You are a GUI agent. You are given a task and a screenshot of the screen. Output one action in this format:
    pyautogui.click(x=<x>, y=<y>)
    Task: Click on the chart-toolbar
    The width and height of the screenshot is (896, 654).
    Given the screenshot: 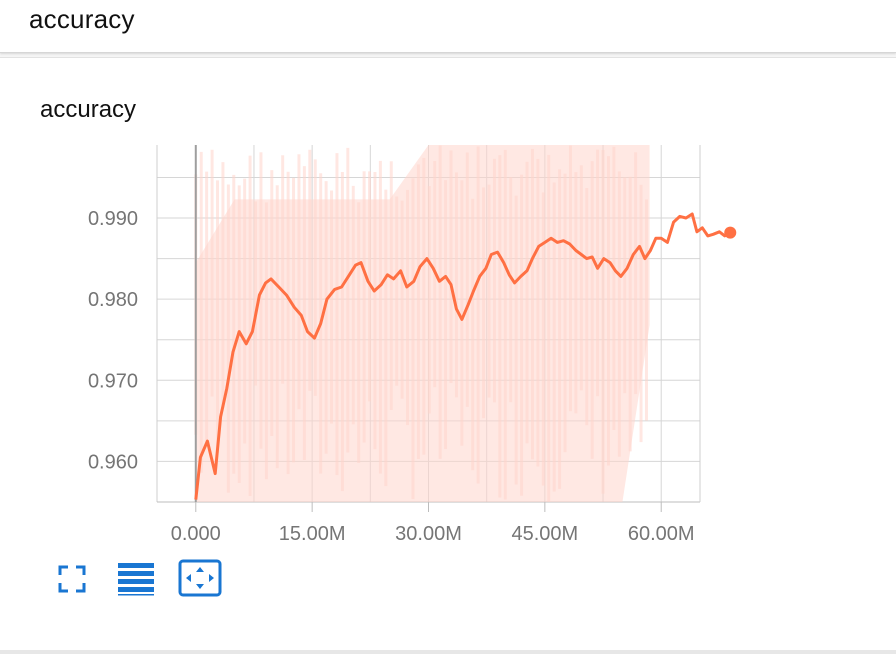 What is the action you would take?
    pyautogui.click(x=150, y=579)
    